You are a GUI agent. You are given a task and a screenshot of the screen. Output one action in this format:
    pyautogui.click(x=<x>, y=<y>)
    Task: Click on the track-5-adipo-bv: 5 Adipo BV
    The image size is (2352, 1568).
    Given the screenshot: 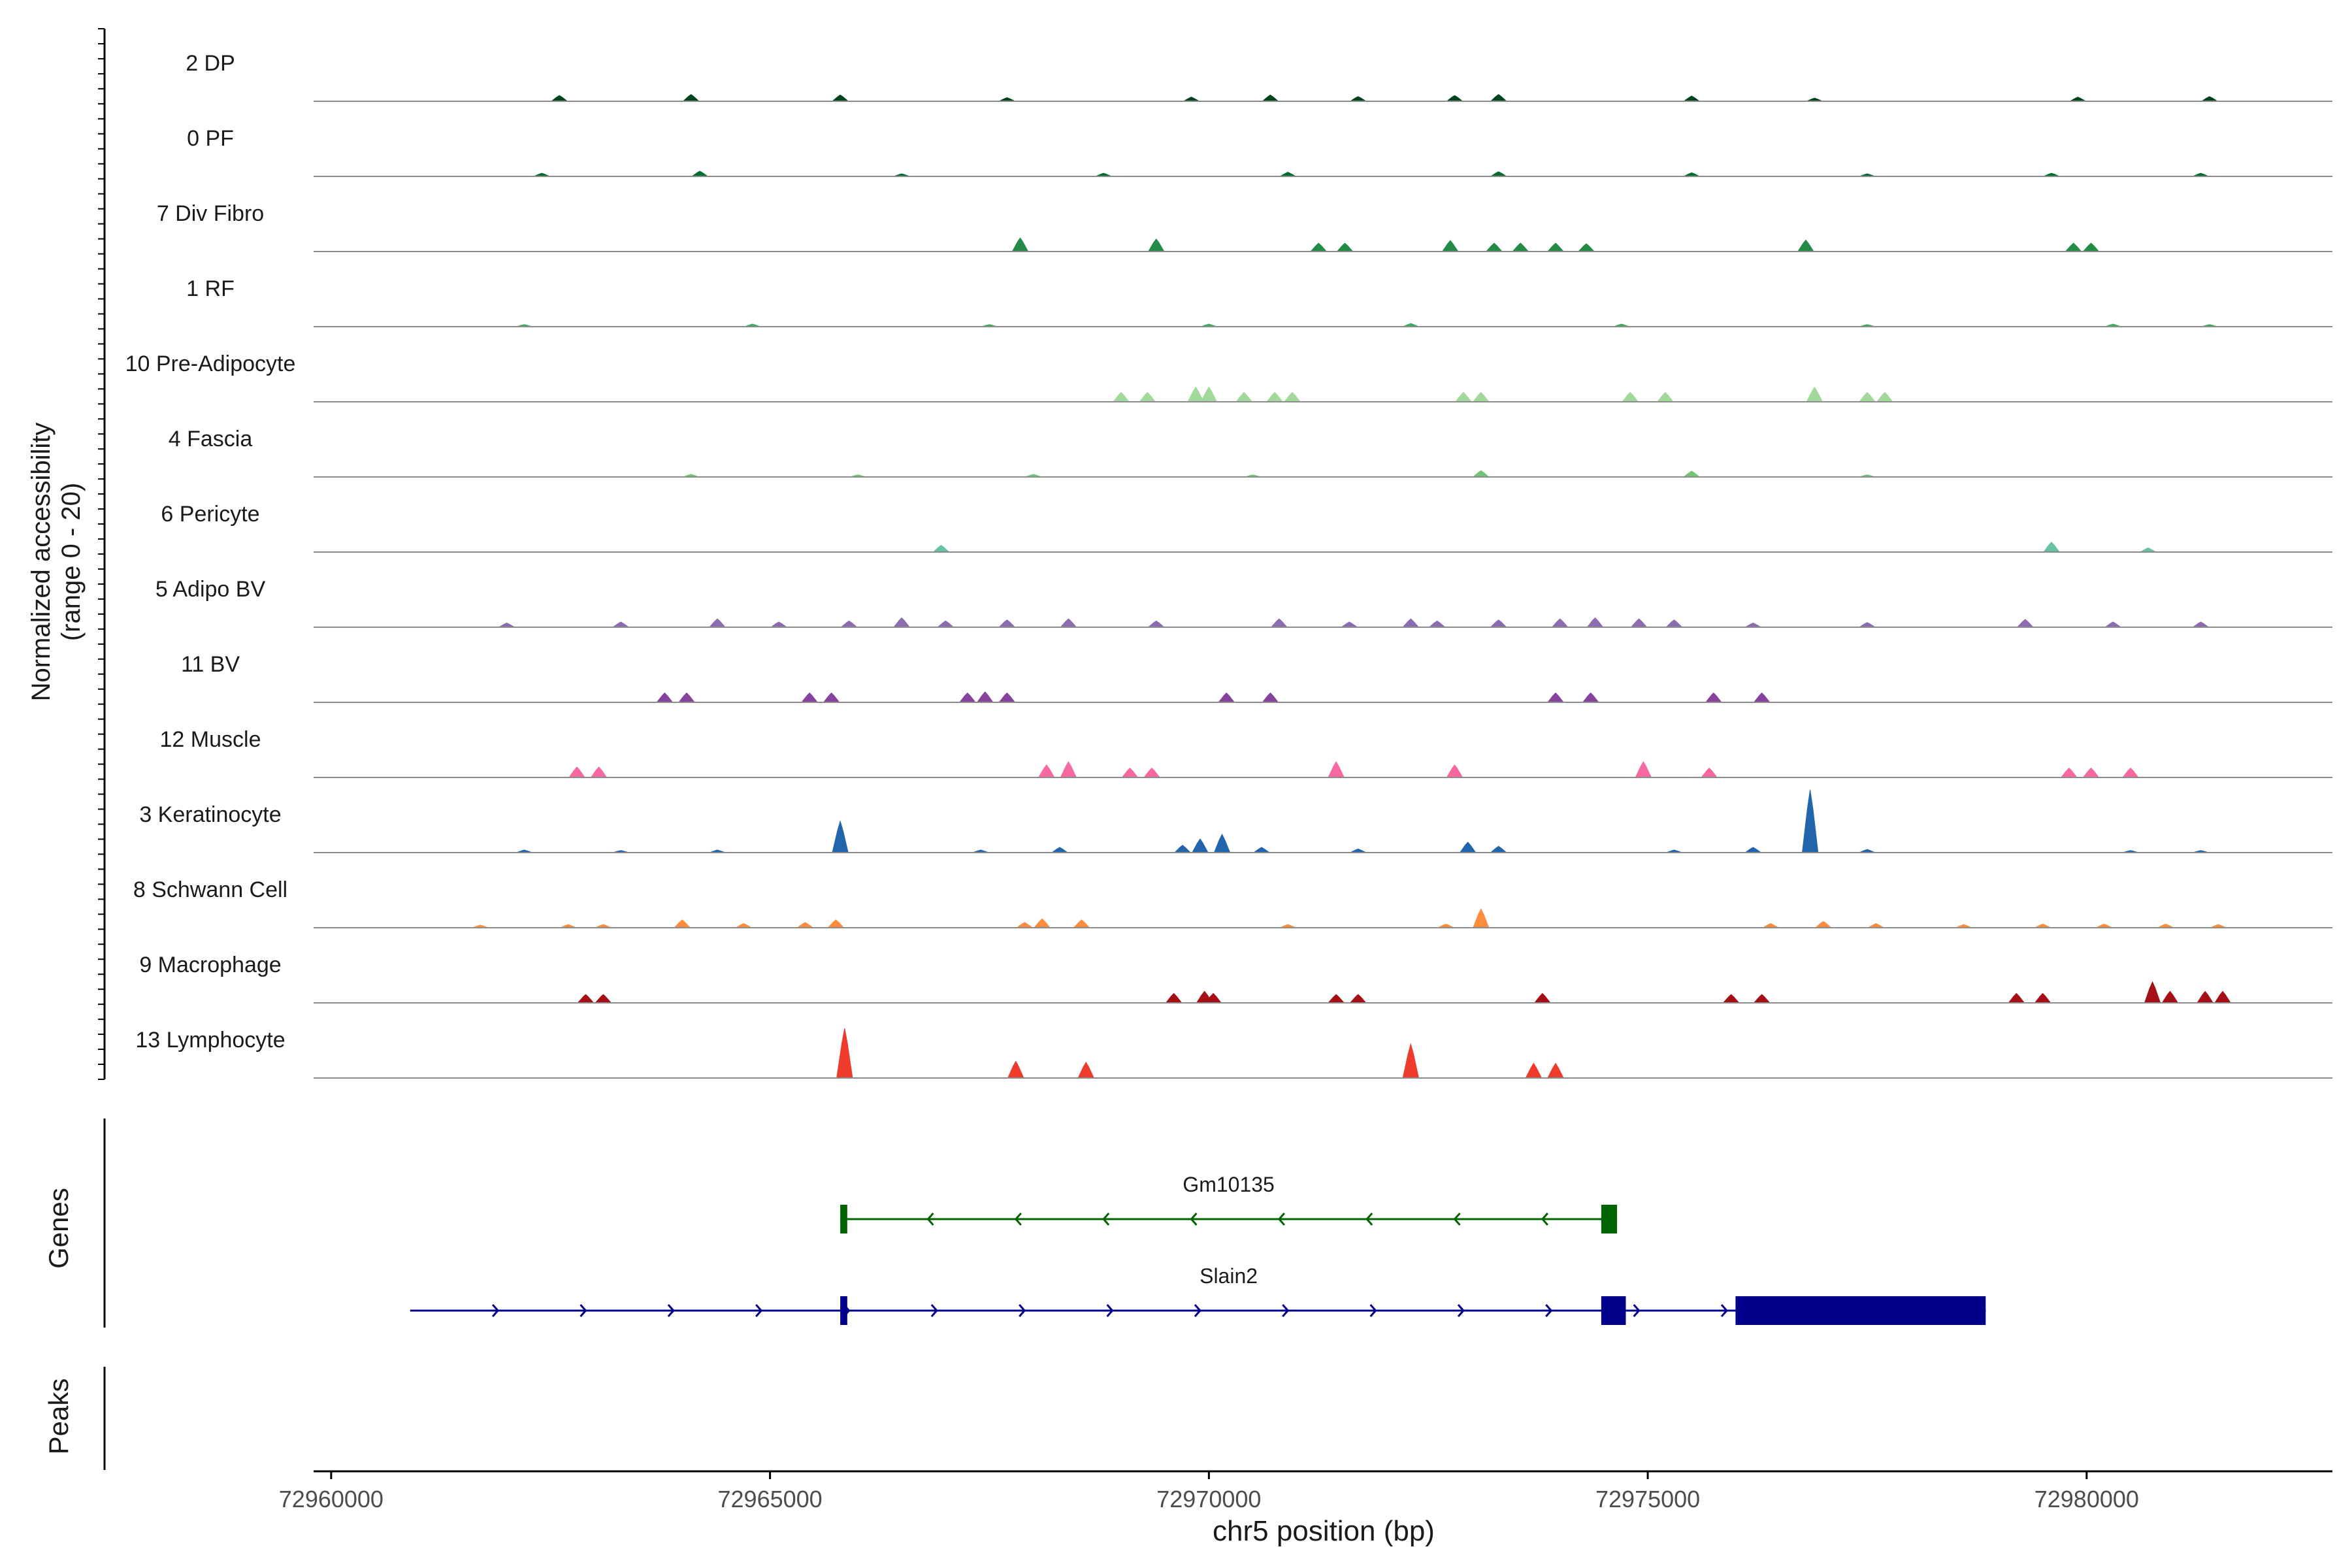 What is the action you would take?
    pyautogui.click(x=1243, y=602)
    